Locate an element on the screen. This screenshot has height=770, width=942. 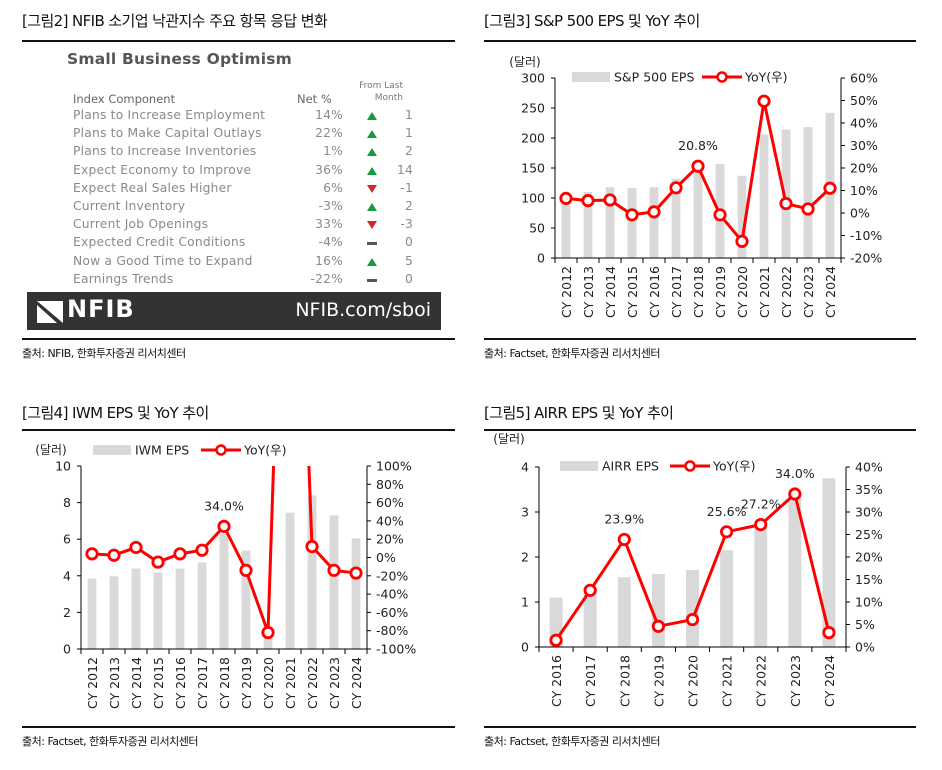
right-axis-tick-label: 15% is located at coordinates (869, 579).